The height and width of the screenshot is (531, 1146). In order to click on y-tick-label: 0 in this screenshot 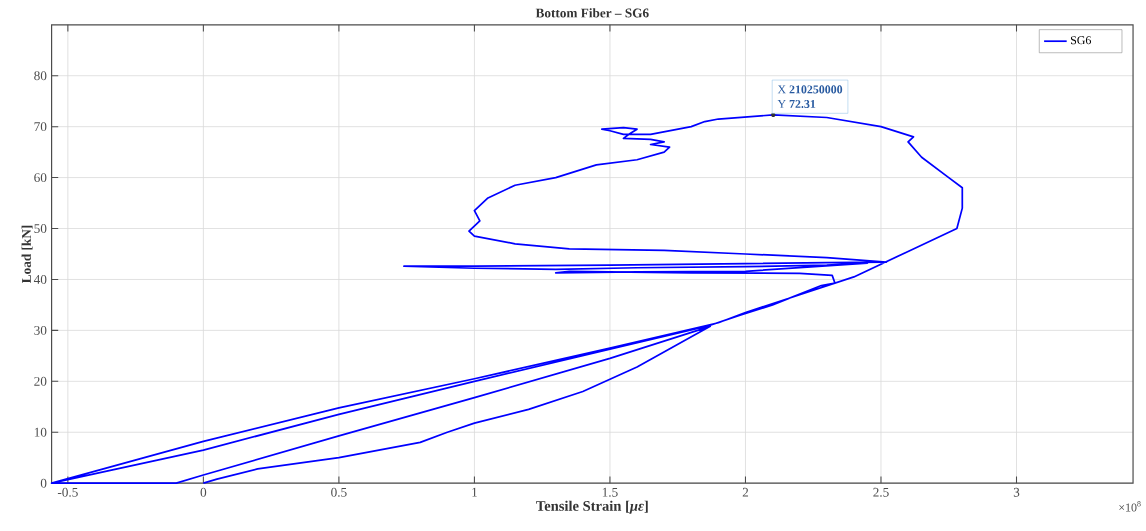, I will do `click(43, 483)`.